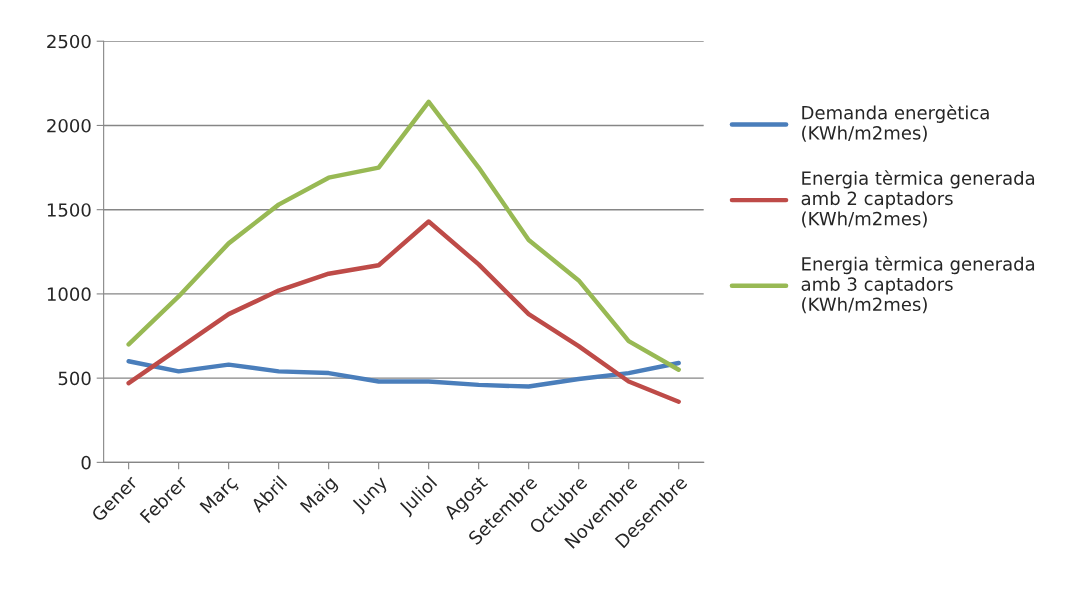 The height and width of the screenshot is (589, 1091). What do you see at coordinates (918, 199) in the screenshot?
I see `legend-label: Energia tèrmica generada amb 2 captadors (KWh/m2mes)` at bounding box center [918, 199].